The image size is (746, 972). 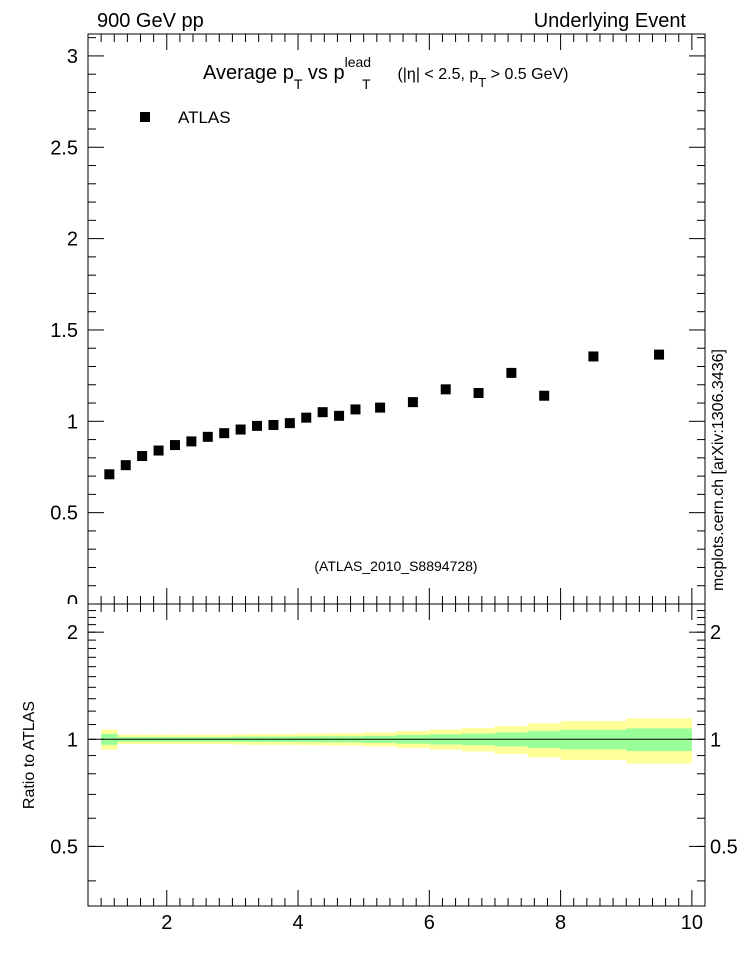 What do you see at coordinates (366, 84) in the screenshot?
I see `title-sub-2: T` at bounding box center [366, 84].